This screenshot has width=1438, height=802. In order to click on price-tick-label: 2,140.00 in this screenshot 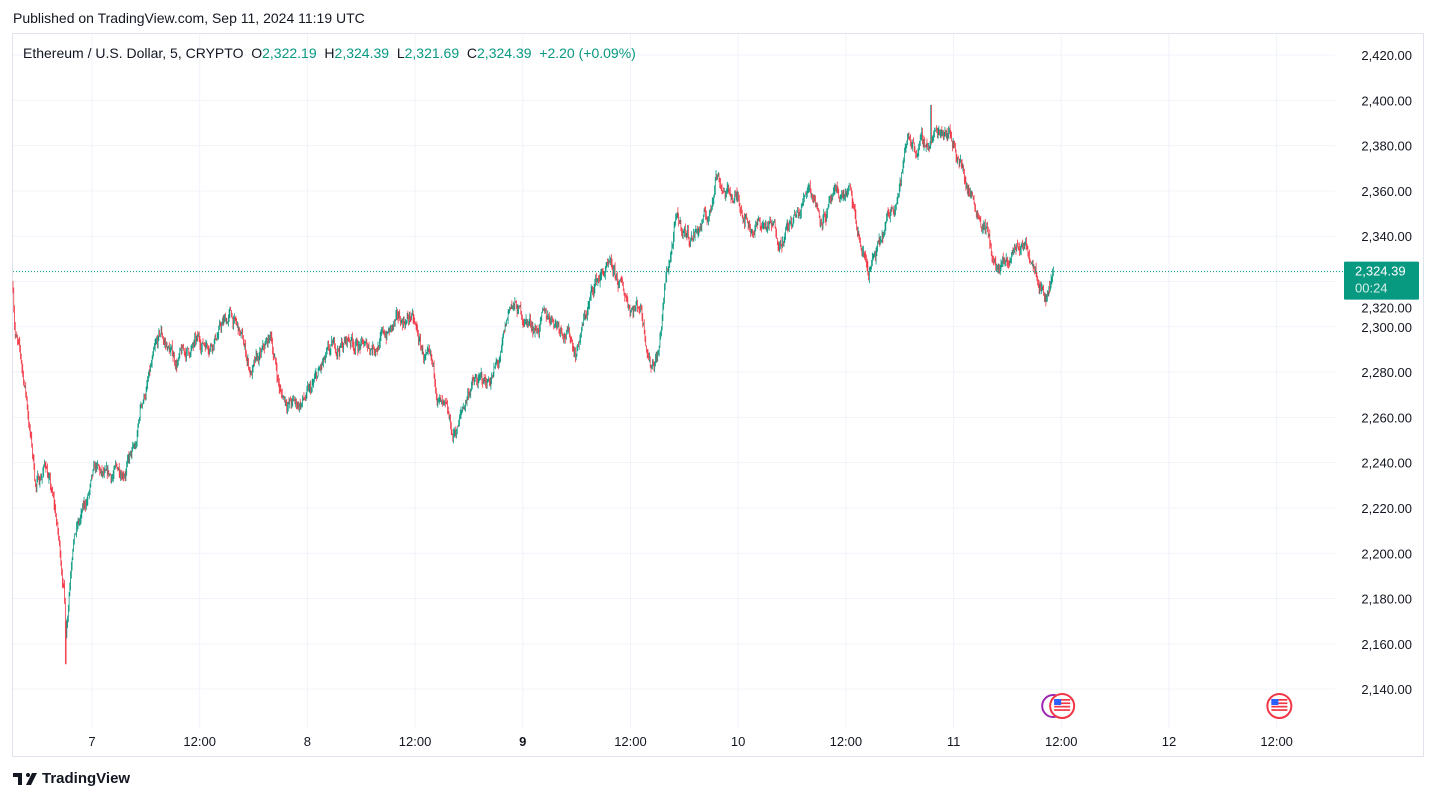, I will do `click(1386, 689)`.